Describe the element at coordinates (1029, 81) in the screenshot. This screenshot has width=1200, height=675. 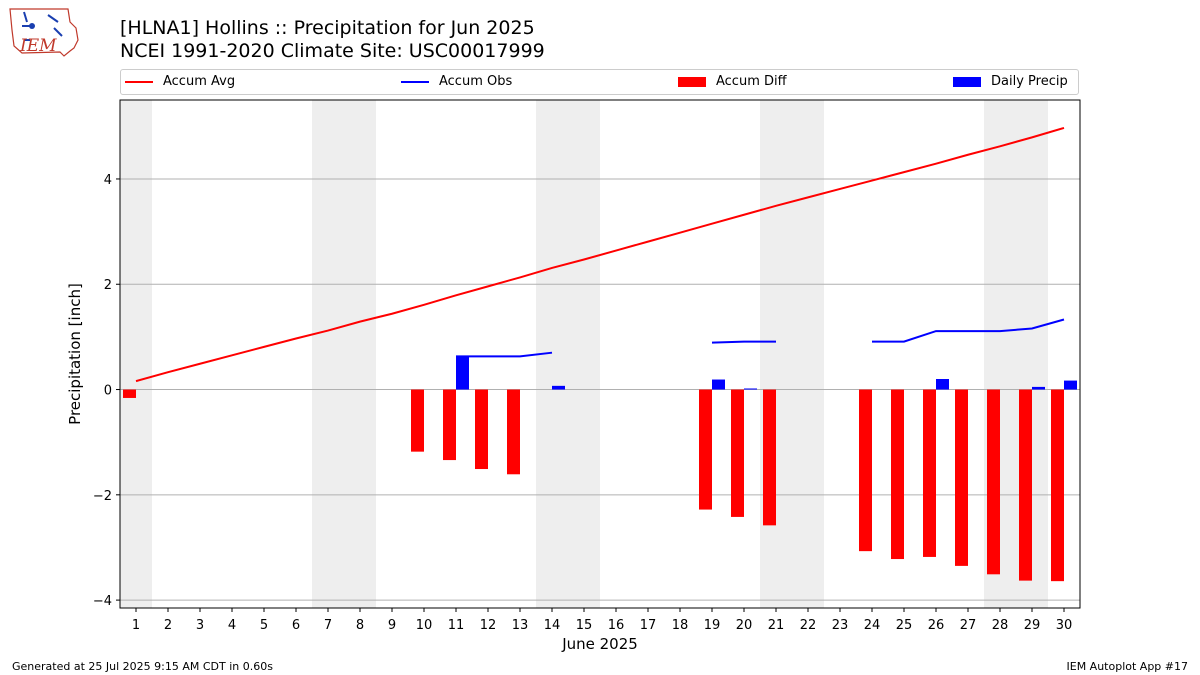
I see `legend-label-daily-precip: Daily Precip` at that location.